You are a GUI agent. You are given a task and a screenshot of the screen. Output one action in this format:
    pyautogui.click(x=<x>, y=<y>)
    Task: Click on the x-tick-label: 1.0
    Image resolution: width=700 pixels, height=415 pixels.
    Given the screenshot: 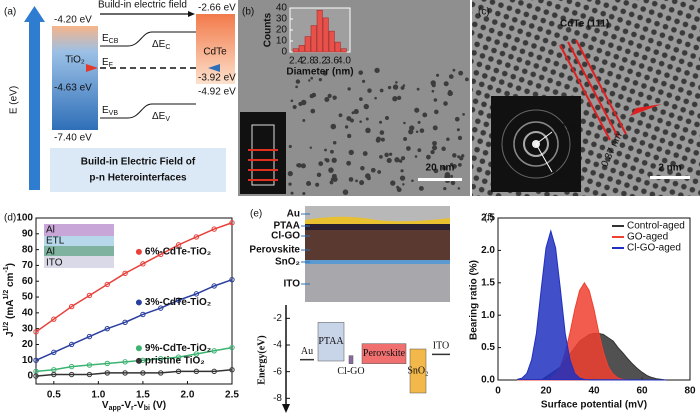 What is the action you would take?
    pyautogui.click(x=98, y=395)
    